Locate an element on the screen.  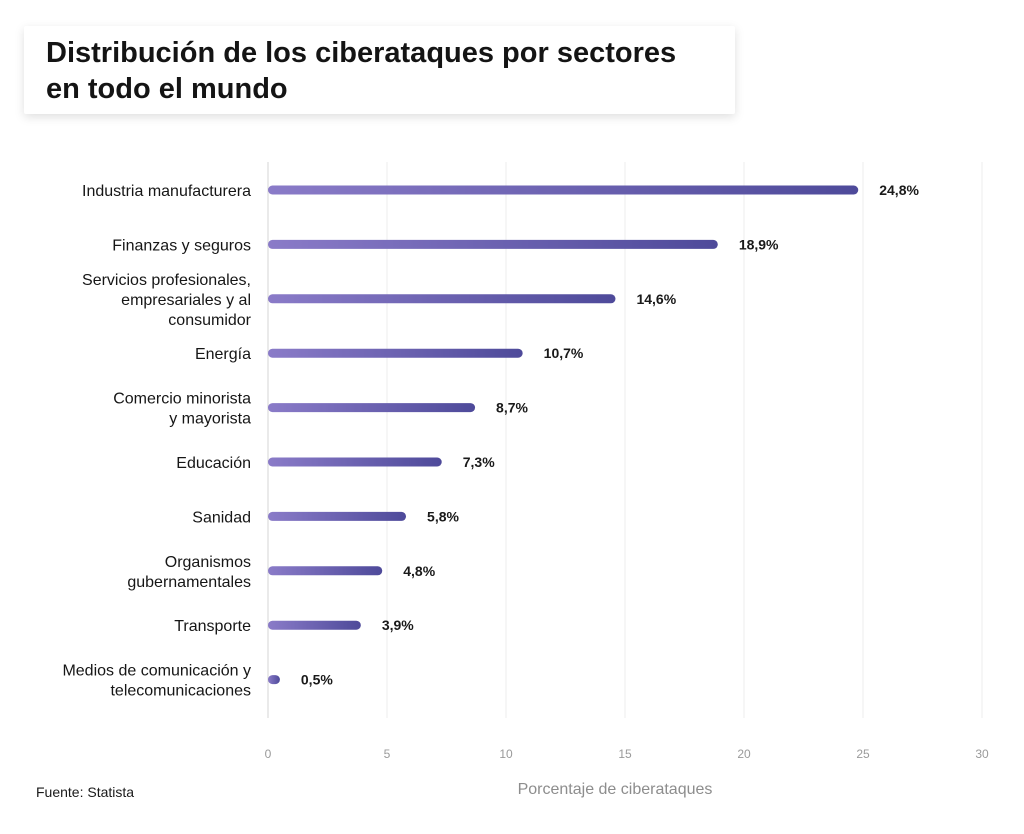
x-tick-label: 5 is located at coordinates (387, 754).